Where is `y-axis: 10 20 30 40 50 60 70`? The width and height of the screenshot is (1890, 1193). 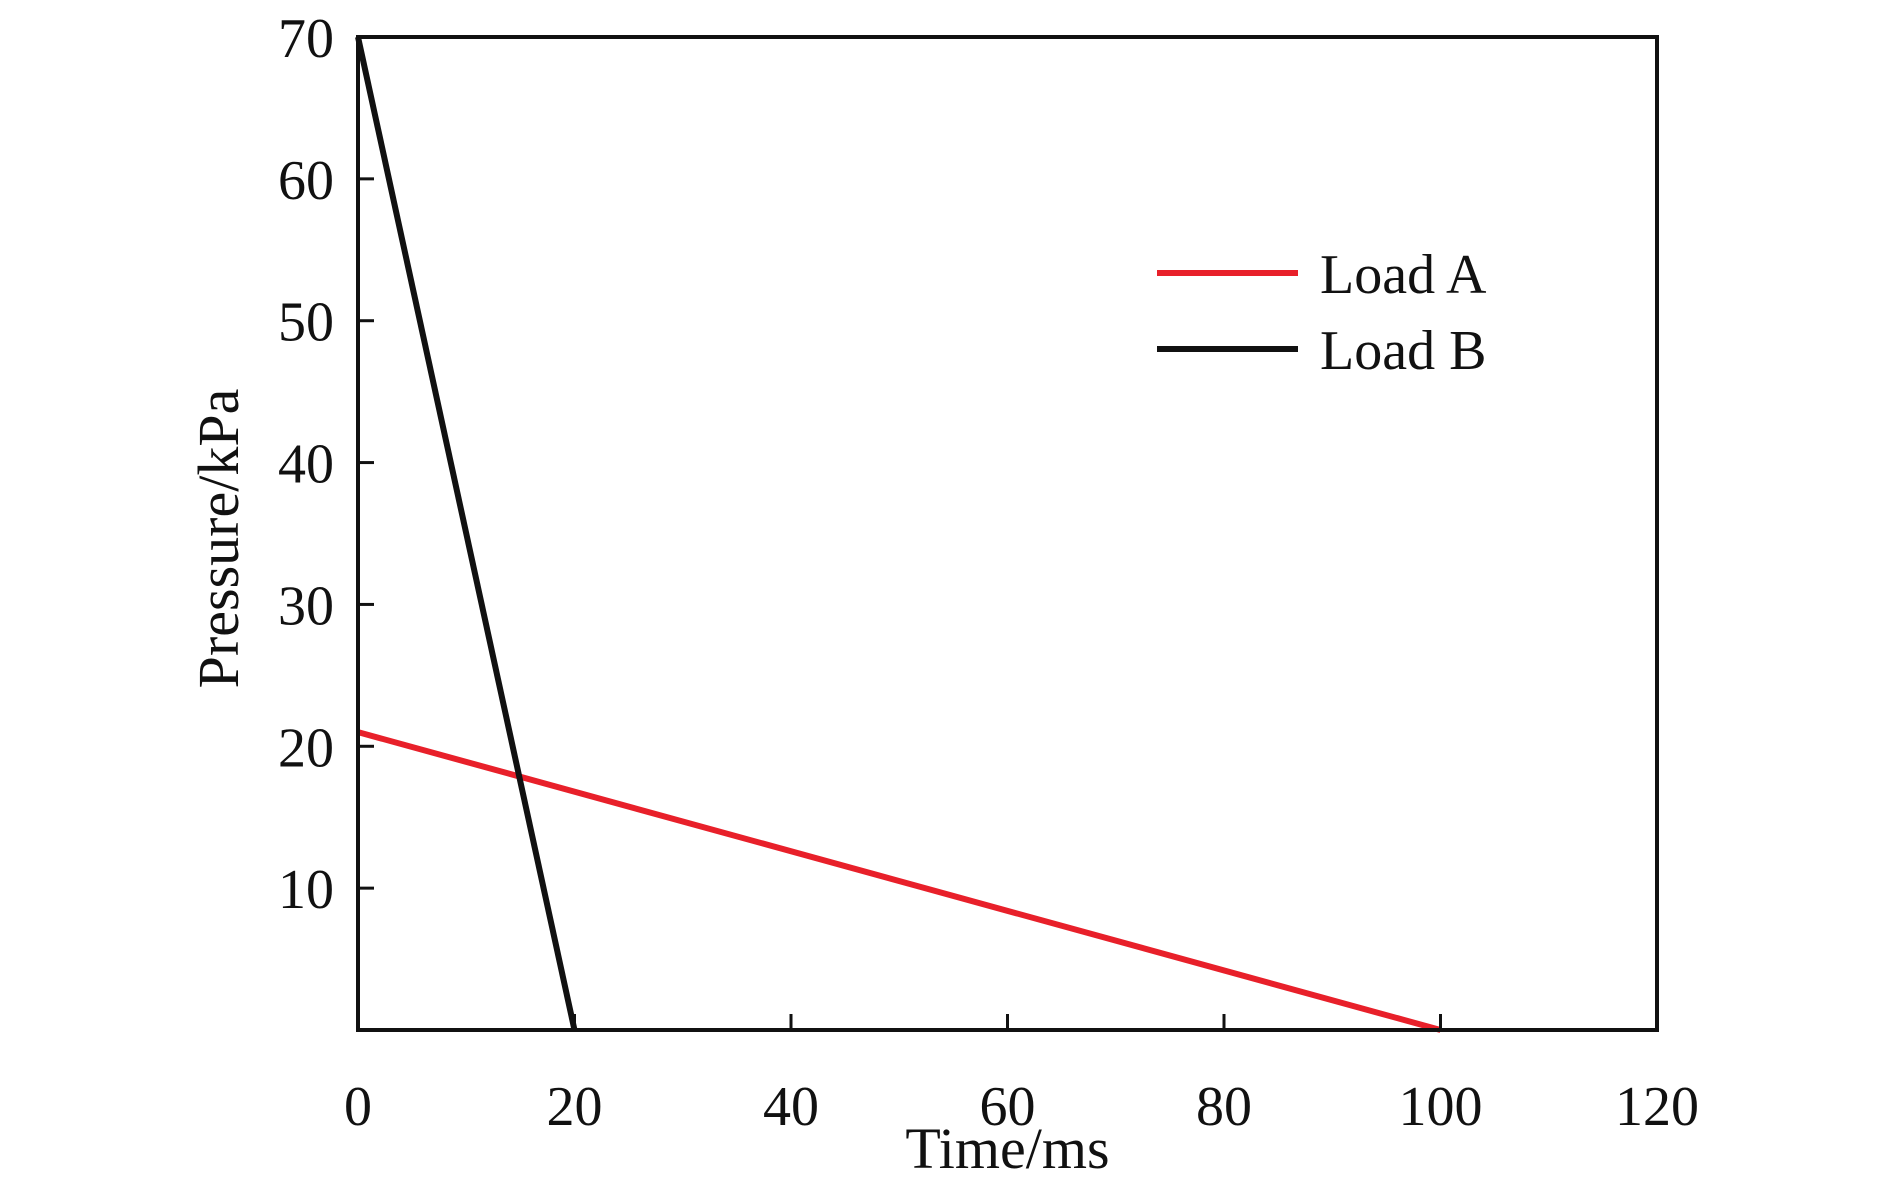
y-axis: 10 20 30 40 50 60 70 is located at coordinates (326, 464).